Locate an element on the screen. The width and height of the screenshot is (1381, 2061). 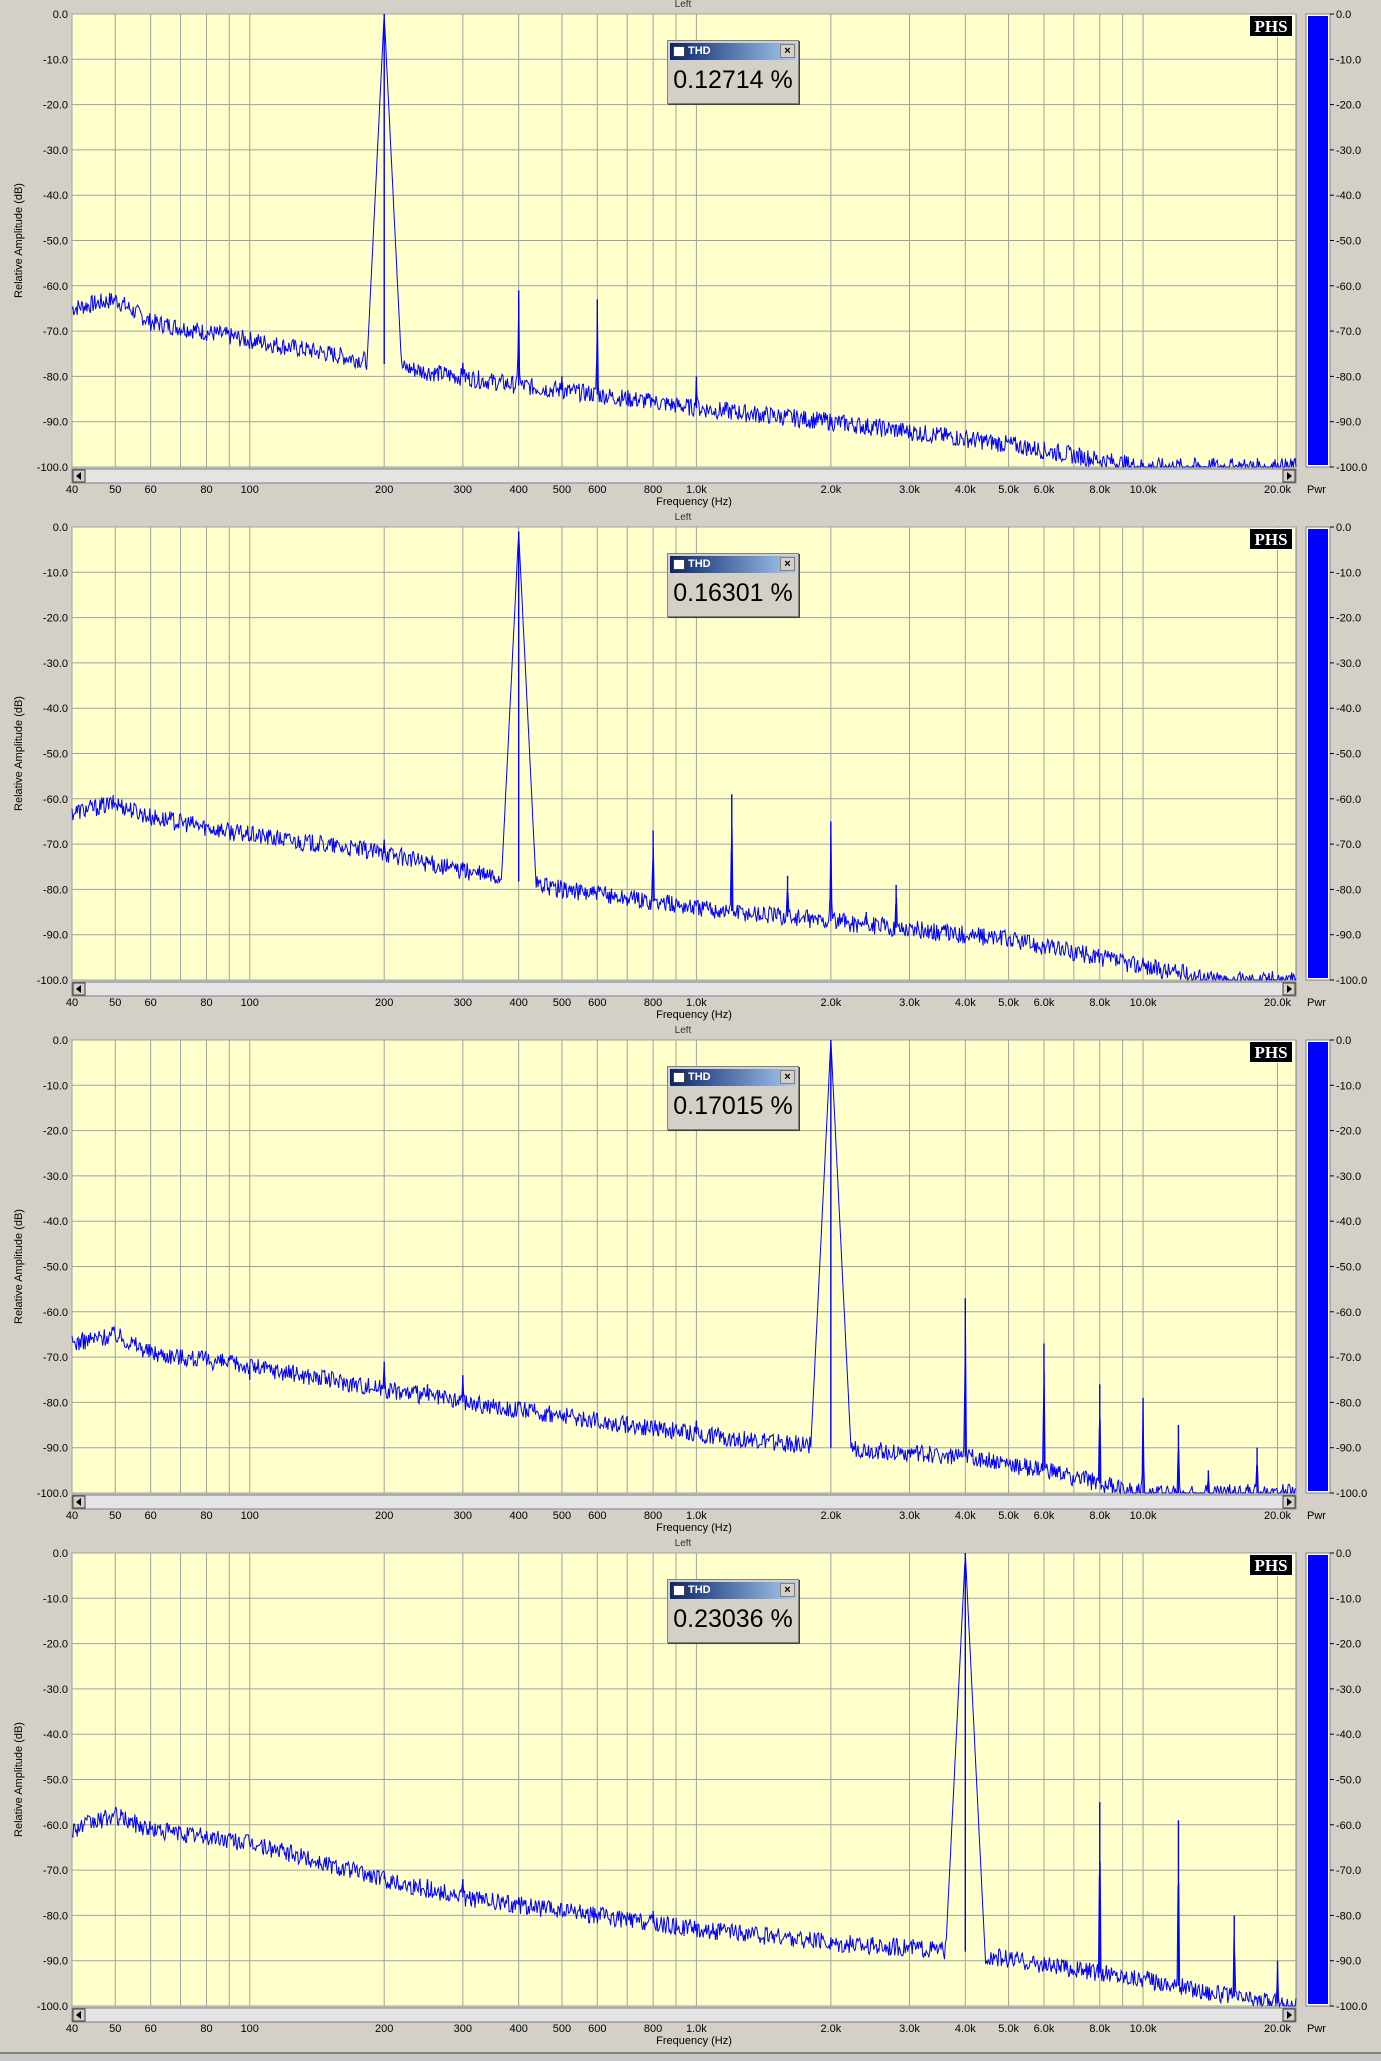
thd-window: THD × 0.17015 % is located at coordinates (733, 1098).